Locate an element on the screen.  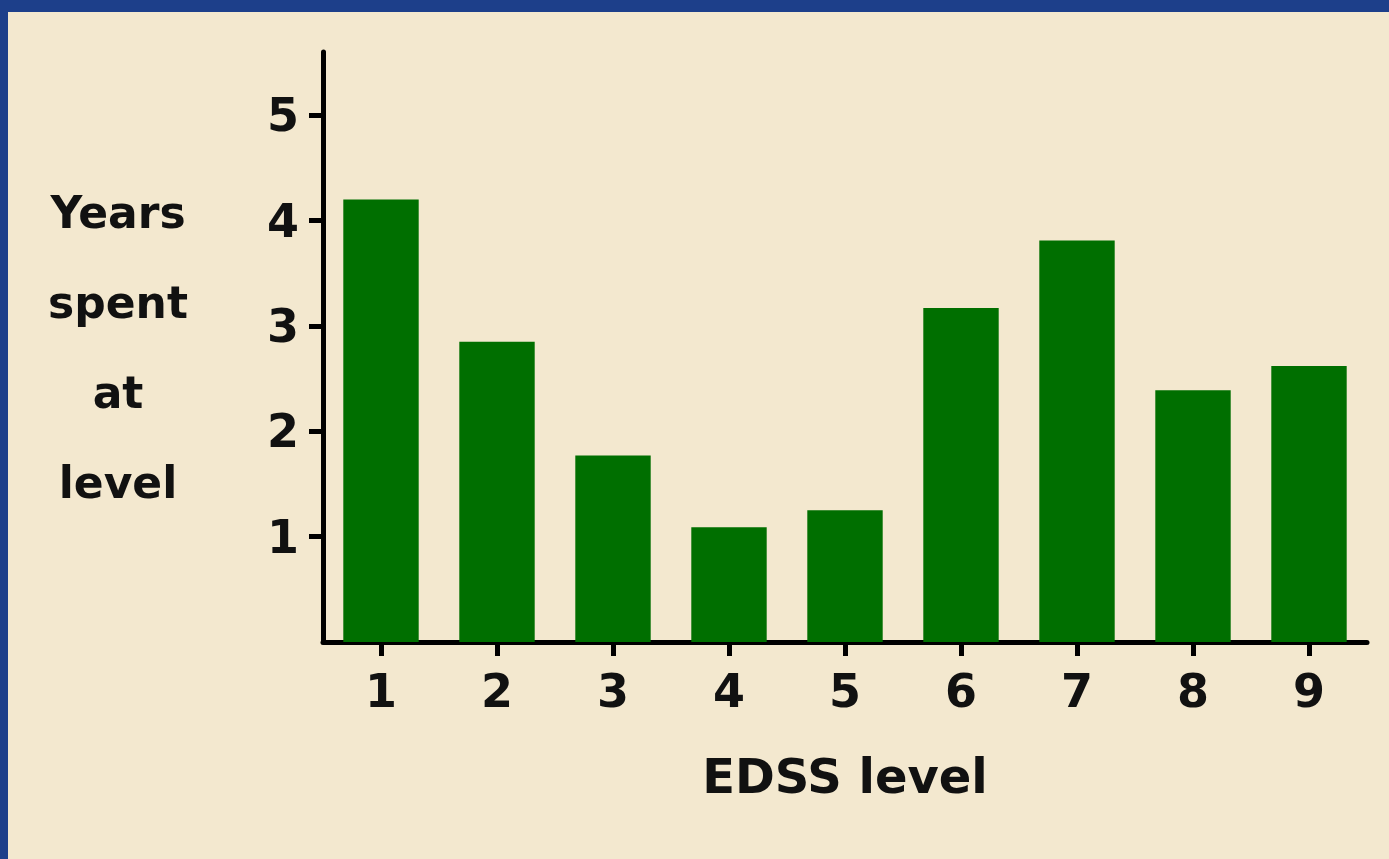
y-tick-label: 1 is located at coordinates (282, 536).